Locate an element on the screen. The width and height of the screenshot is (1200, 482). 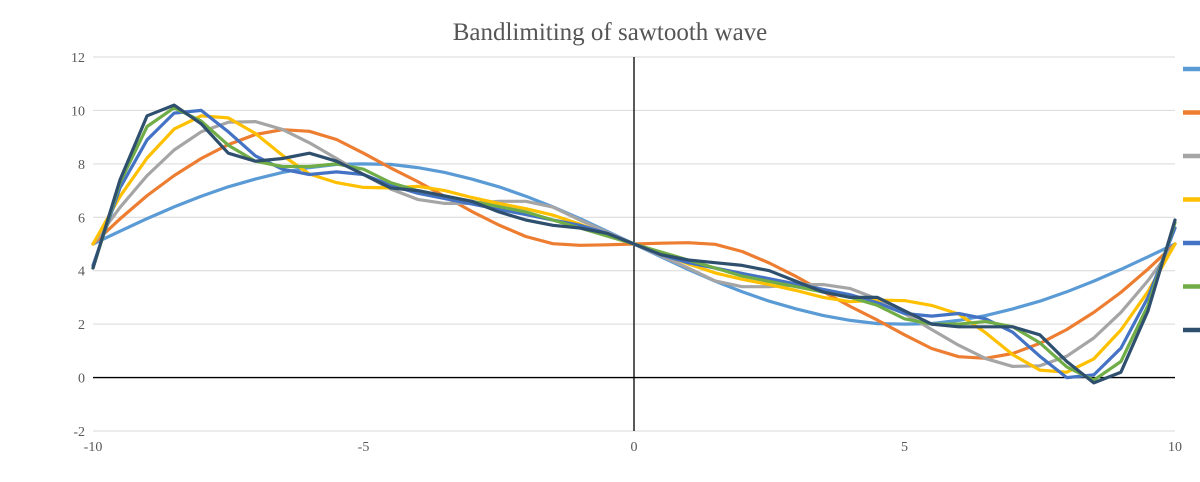
y-tick-label: 10 is located at coordinates (78, 111).